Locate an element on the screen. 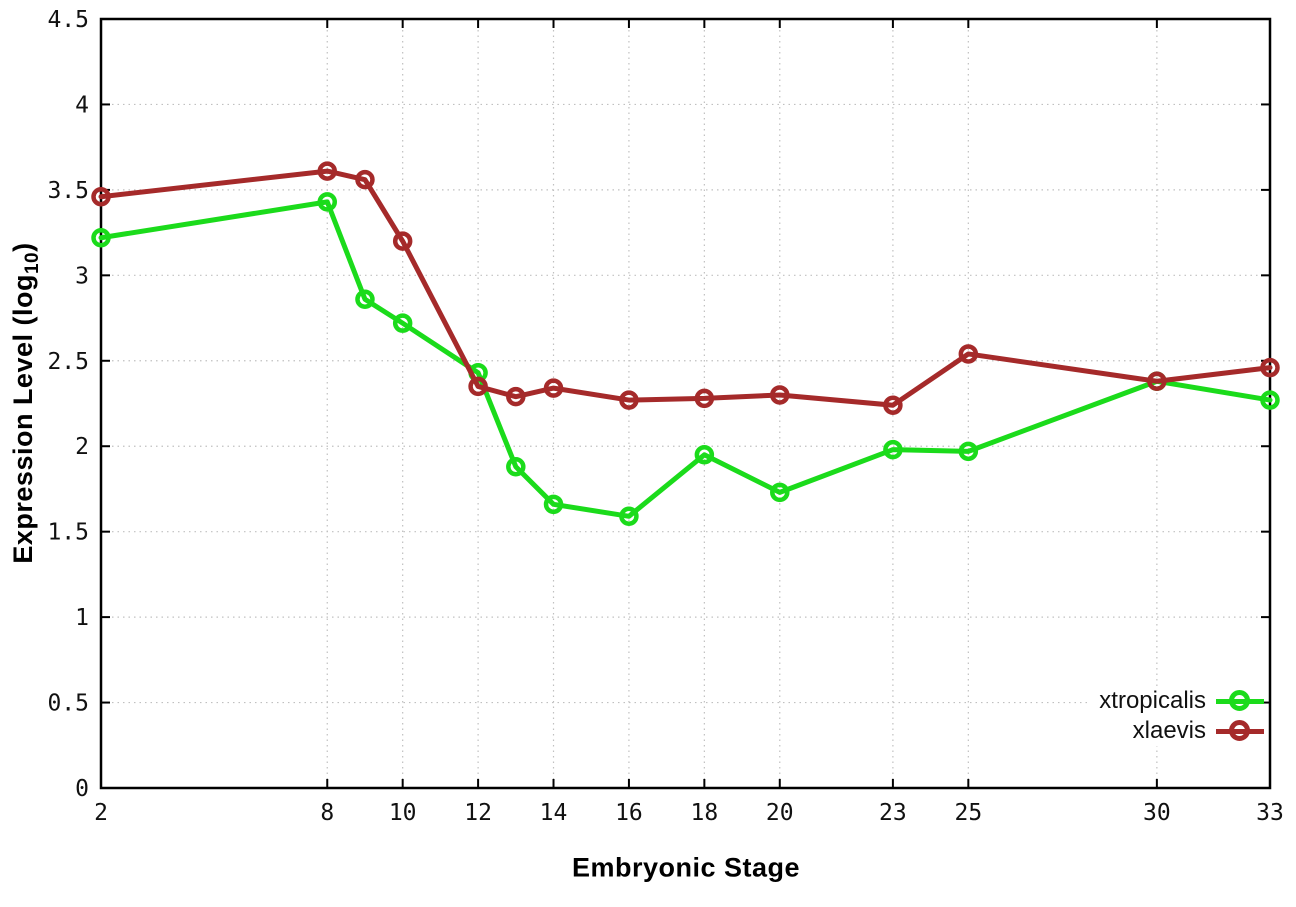 This screenshot has height=907, width=1296. x-axis-title: Embryonic Stage is located at coordinates (686, 867).